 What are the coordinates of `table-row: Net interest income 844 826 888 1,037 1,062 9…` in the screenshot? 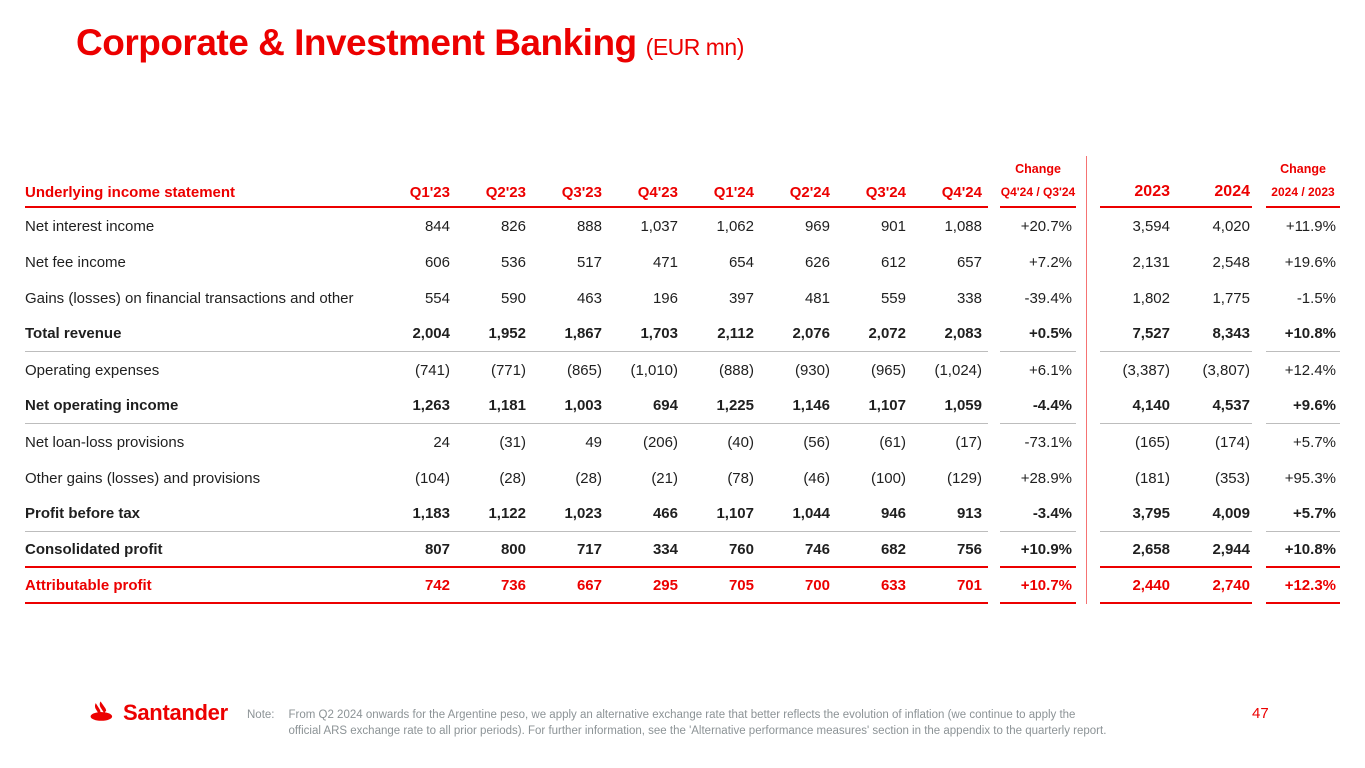 It's located at (682, 226).